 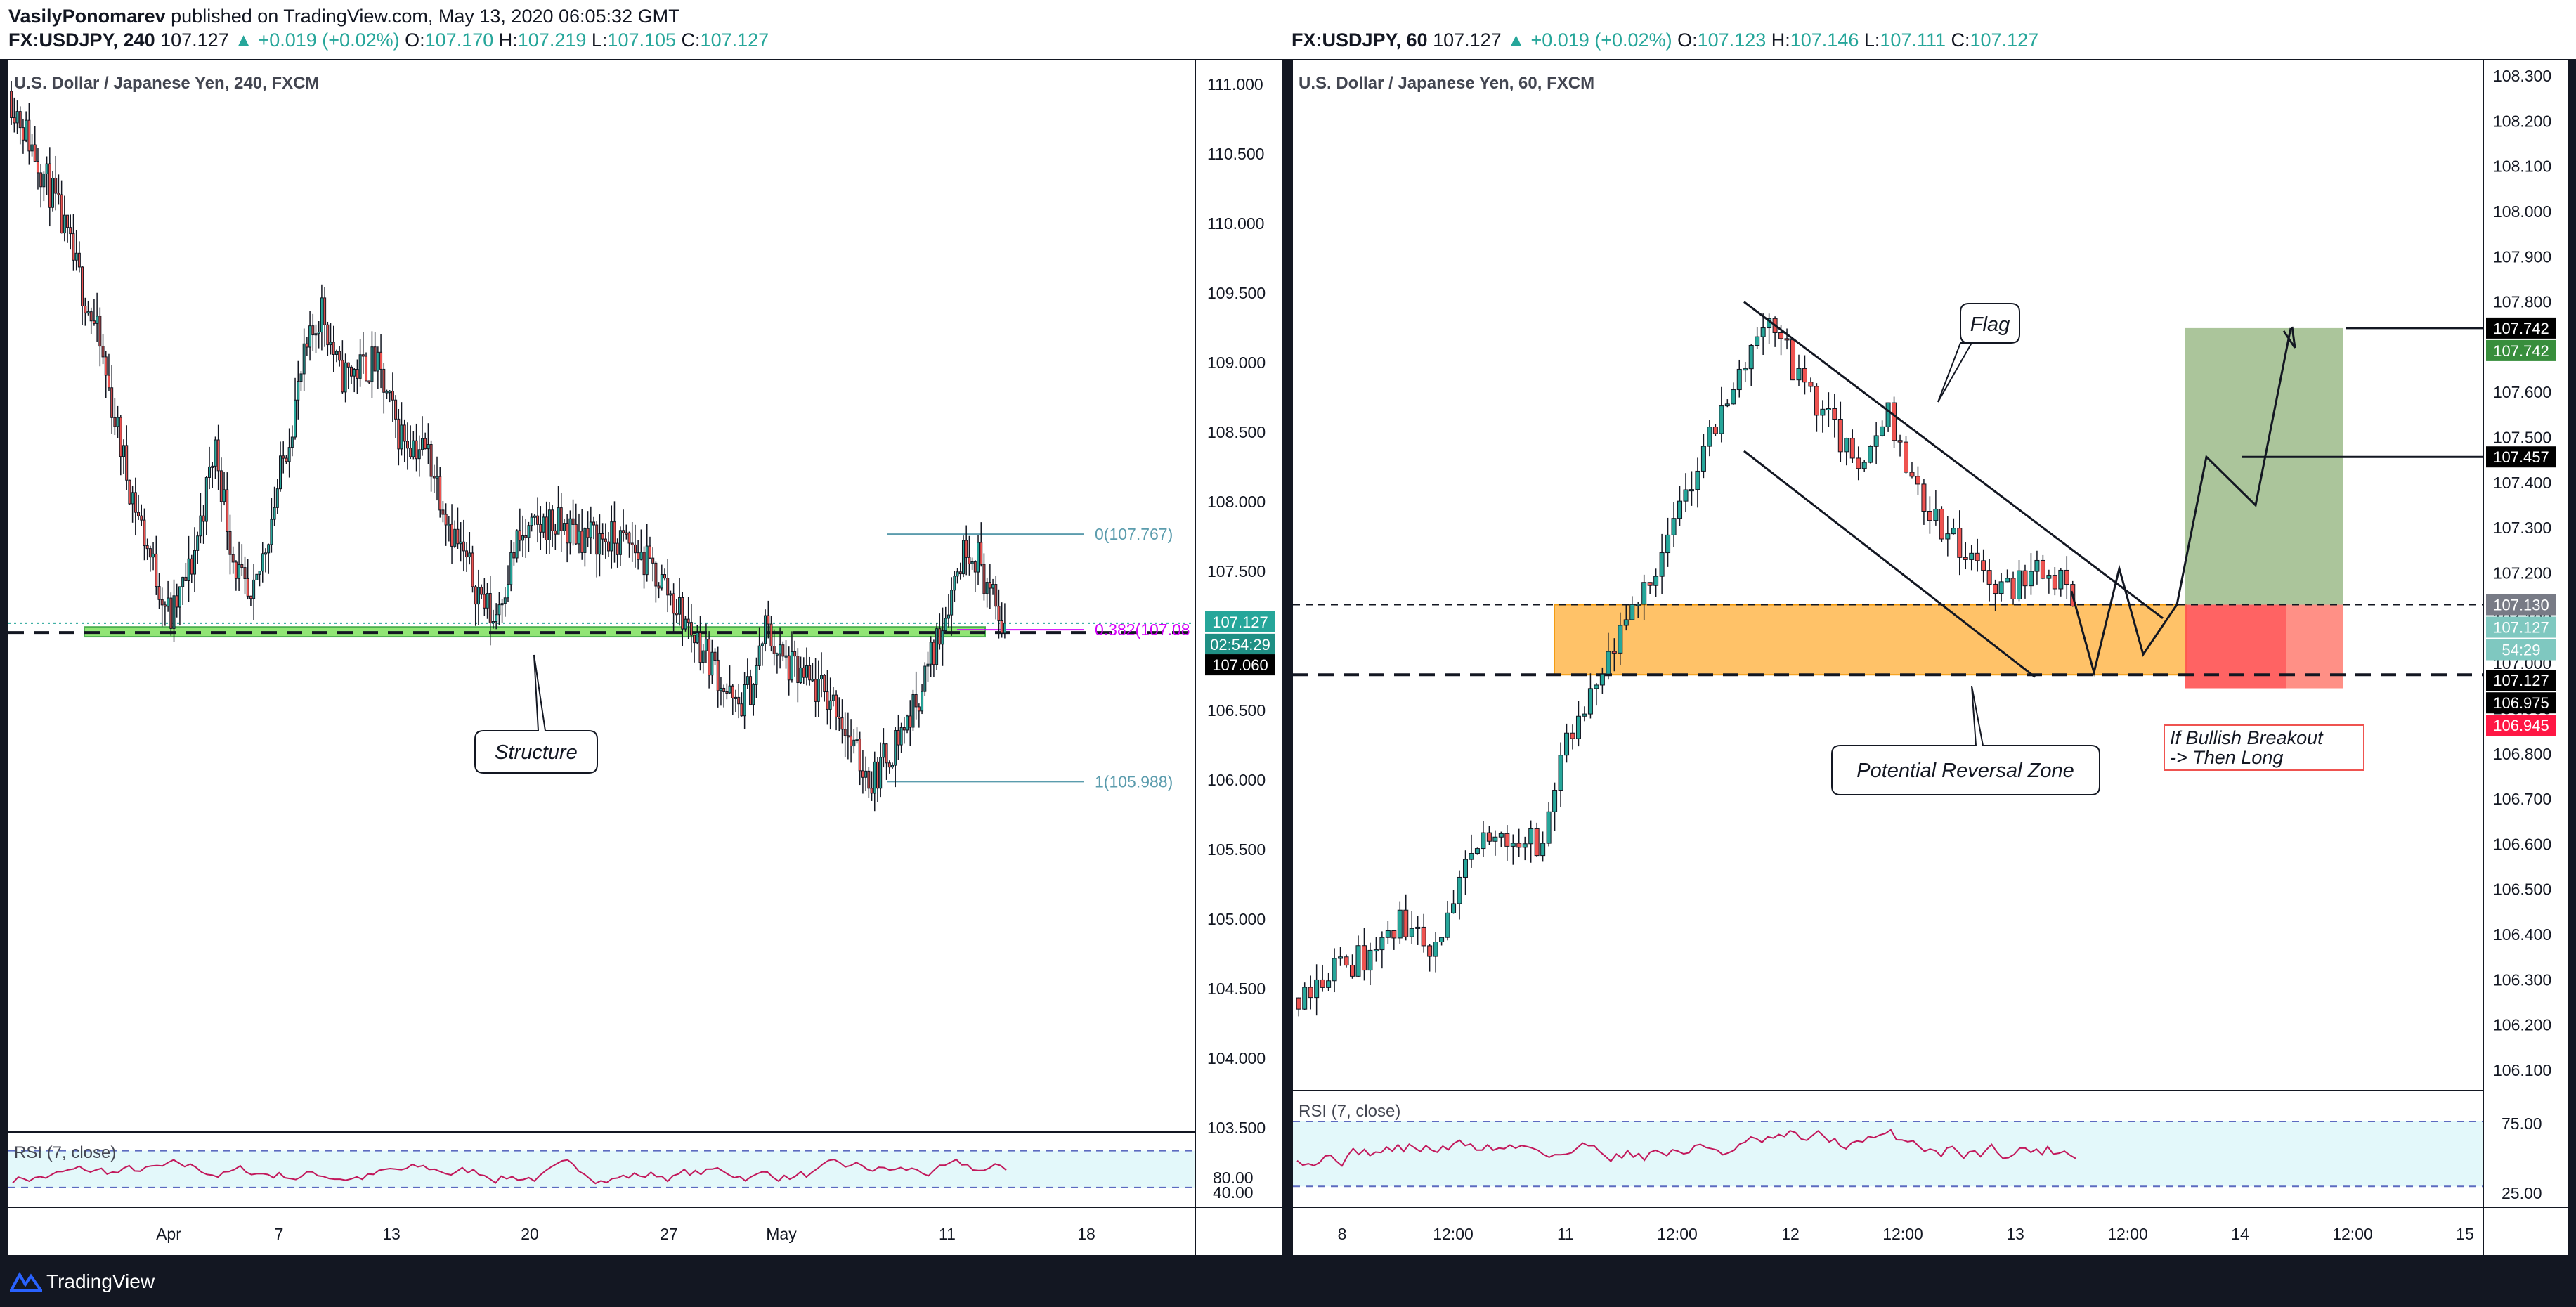 I want to click on fibonacci-retracement: 0(107.767) 1(105.988) 0.382(107.08, so click(x=1038, y=658).